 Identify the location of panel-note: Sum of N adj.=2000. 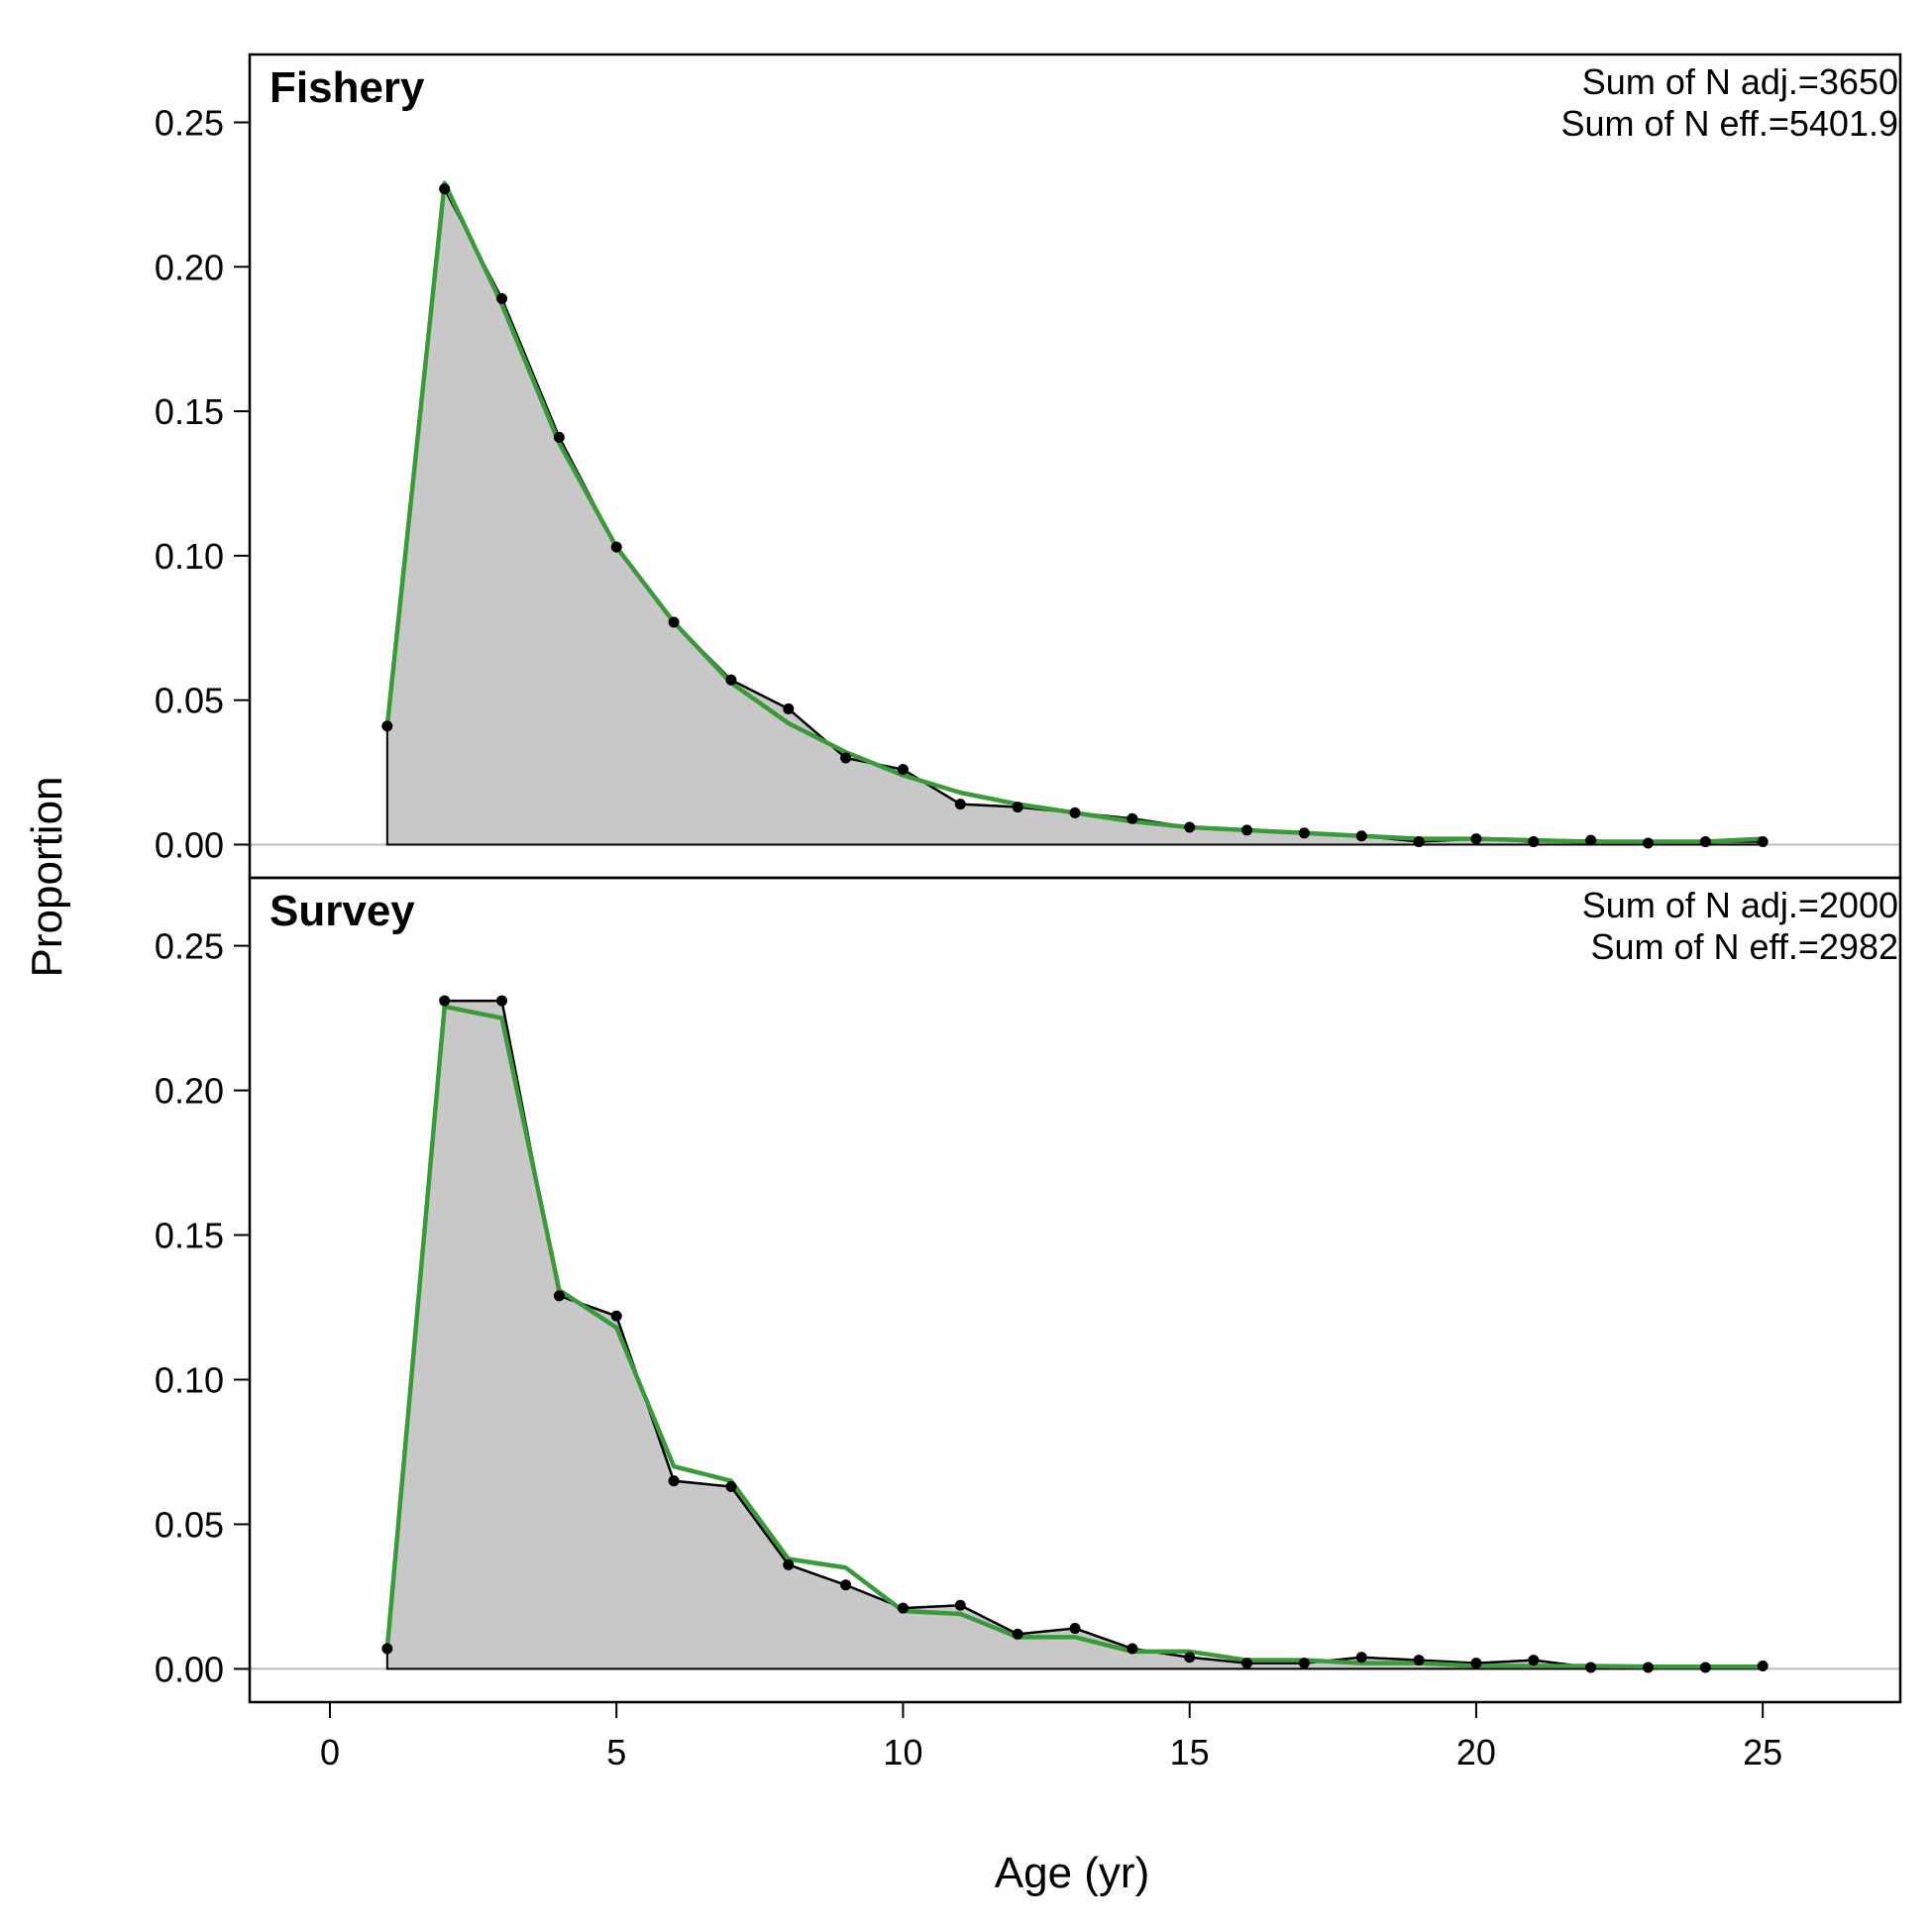
(1740, 905).